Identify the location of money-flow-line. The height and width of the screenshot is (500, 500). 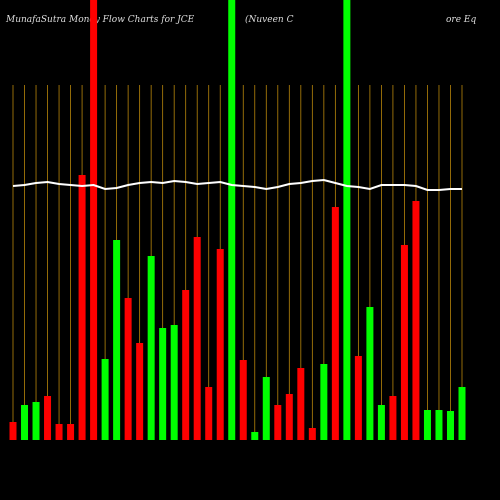
(237, 184).